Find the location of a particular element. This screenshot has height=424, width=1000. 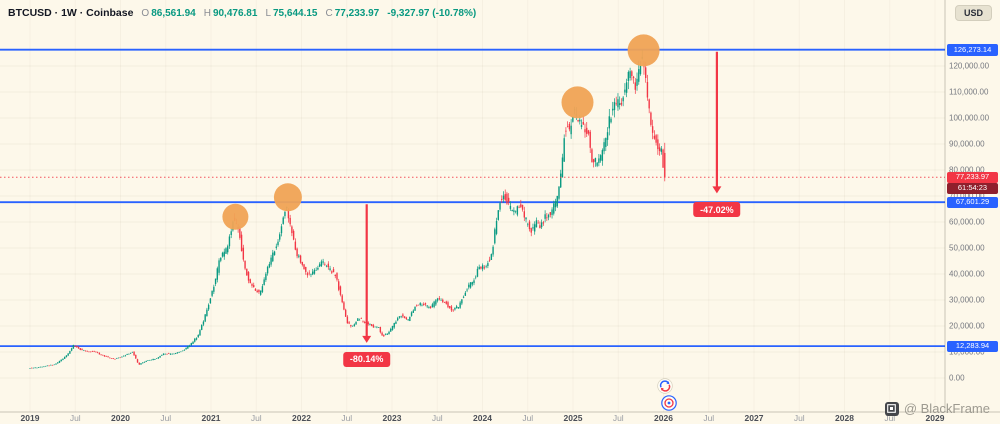

svg-text: 120,000.00 is located at coordinates (969, 66).